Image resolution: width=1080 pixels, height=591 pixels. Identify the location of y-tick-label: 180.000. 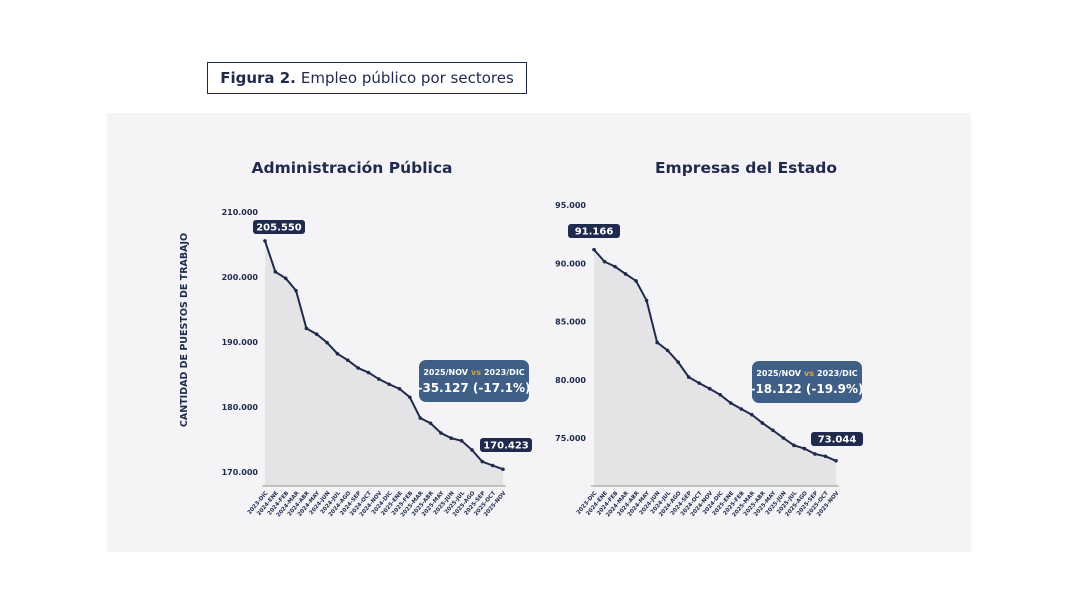
(240, 407).